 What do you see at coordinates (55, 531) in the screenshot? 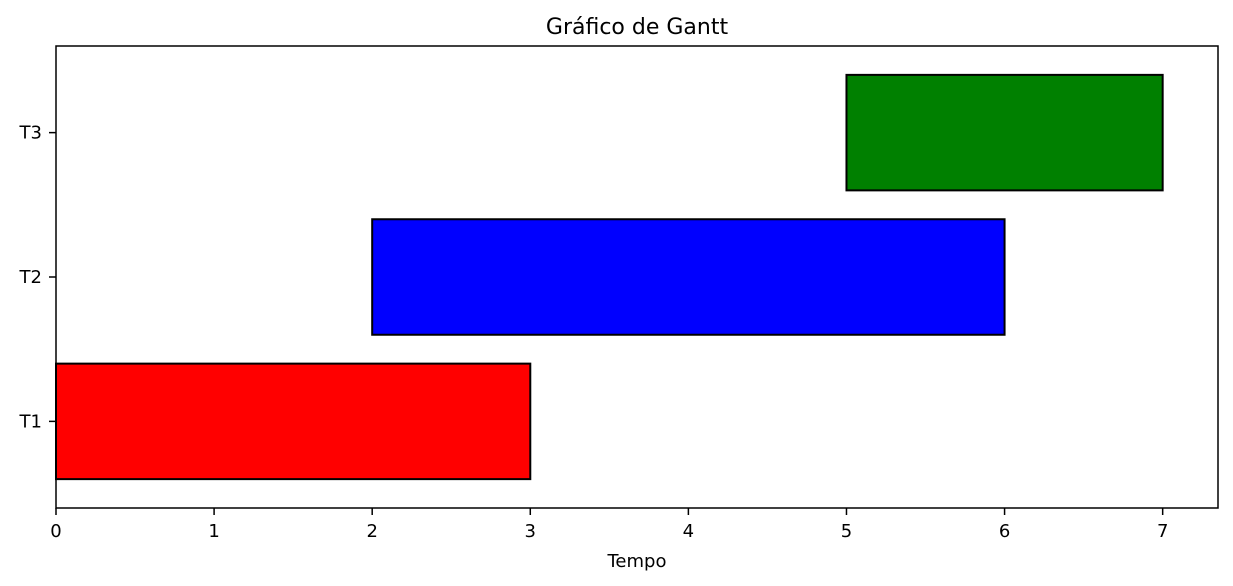
I see `x-tick-label: 0` at bounding box center [55, 531].